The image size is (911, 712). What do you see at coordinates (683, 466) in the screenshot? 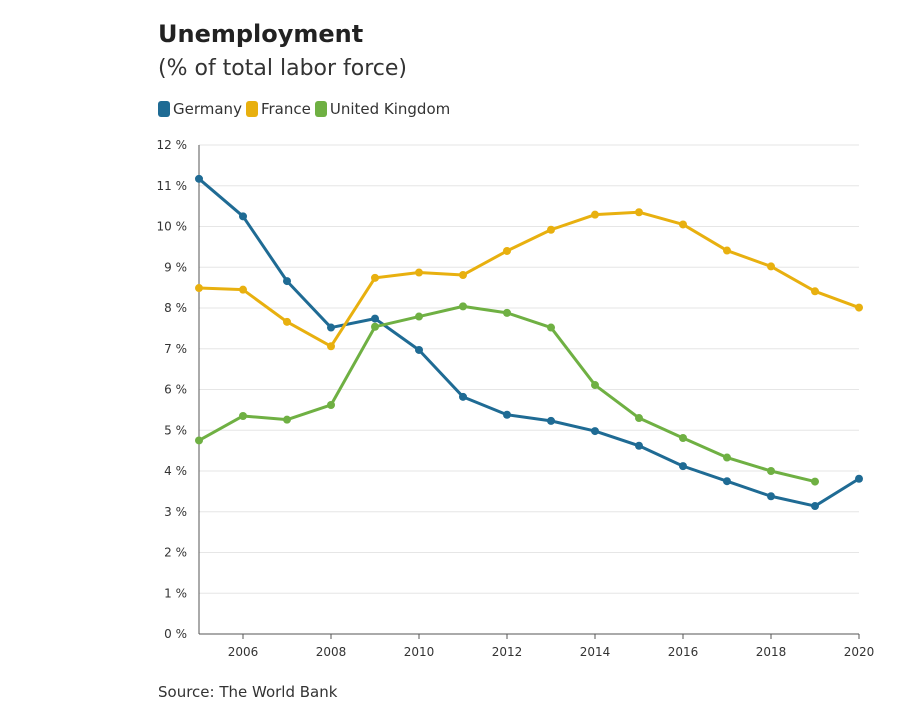
I see `data-point-germany-2016` at bounding box center [683, 466].